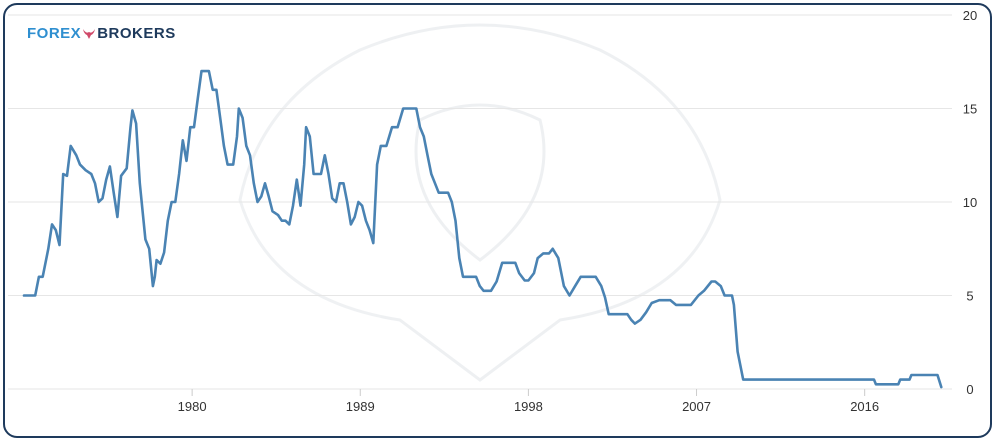  I want to click on x-tick-label: 1989, so click(360, 406).